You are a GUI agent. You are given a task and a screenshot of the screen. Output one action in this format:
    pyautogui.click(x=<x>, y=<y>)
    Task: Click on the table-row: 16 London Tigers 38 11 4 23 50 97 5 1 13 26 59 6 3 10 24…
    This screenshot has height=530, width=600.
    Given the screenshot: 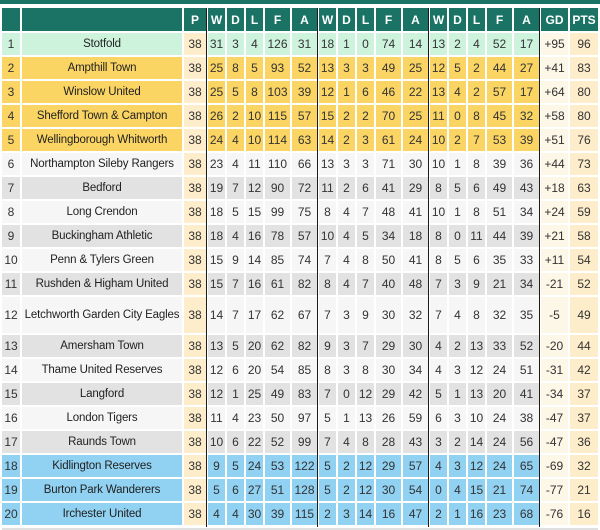 What is the action you would take?
    pyautogui.click(x=300, y=418)
    